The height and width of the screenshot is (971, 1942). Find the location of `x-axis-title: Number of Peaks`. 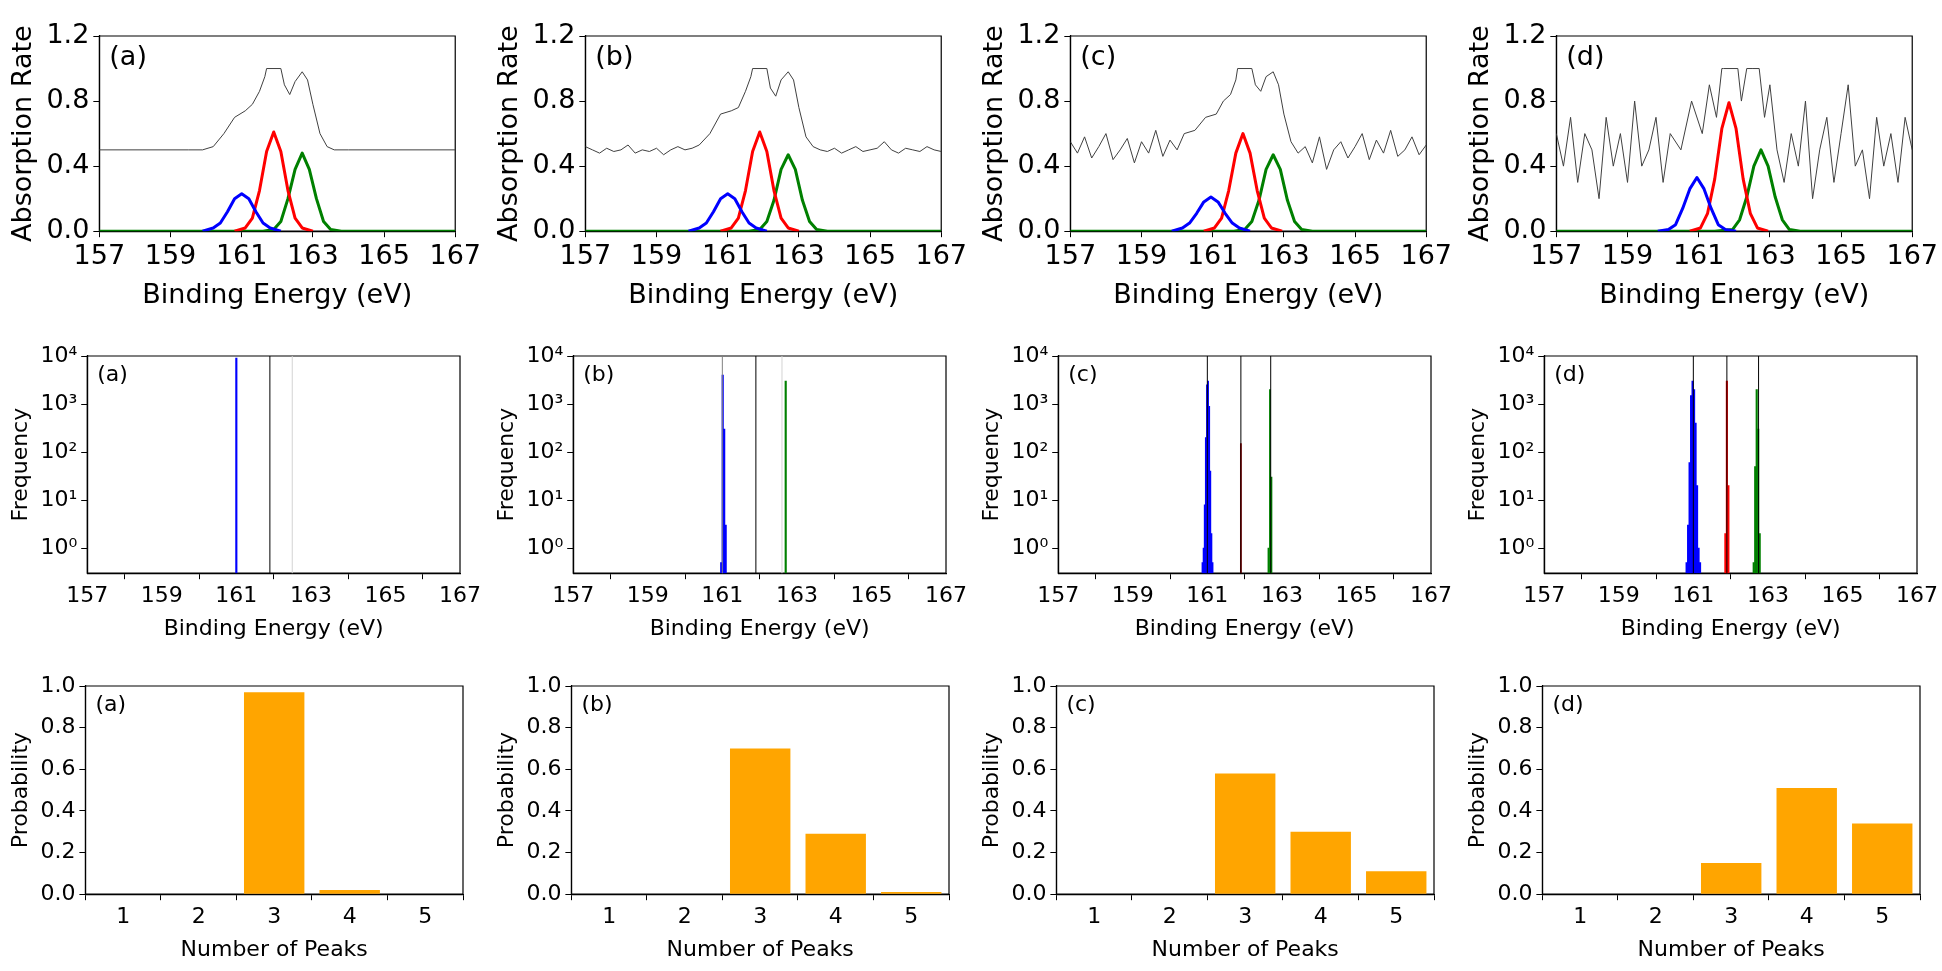

x-axis-title: Number of Peaks is located at coordinates (274, 948).